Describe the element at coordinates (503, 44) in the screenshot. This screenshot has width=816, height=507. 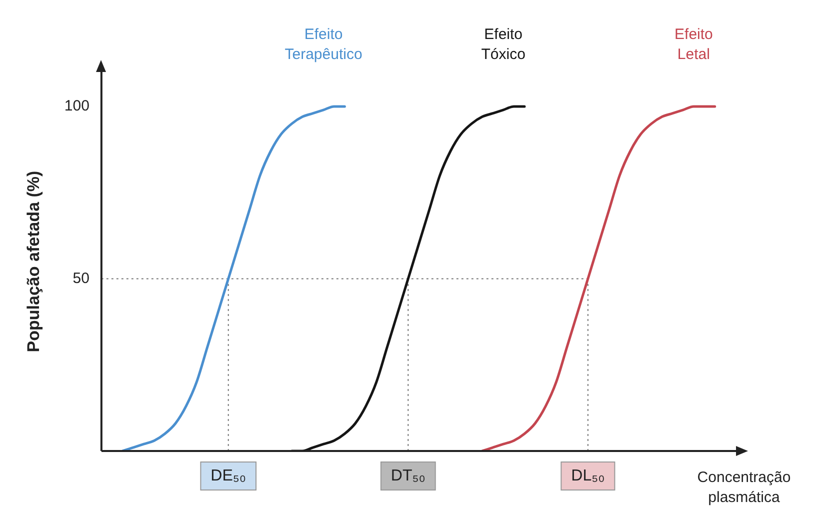
I see `text: Efeito Tóxico` at that location.